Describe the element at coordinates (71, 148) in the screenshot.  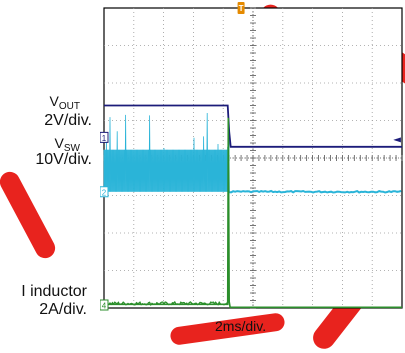
I see `vsw-label-sub: SW` at that location.